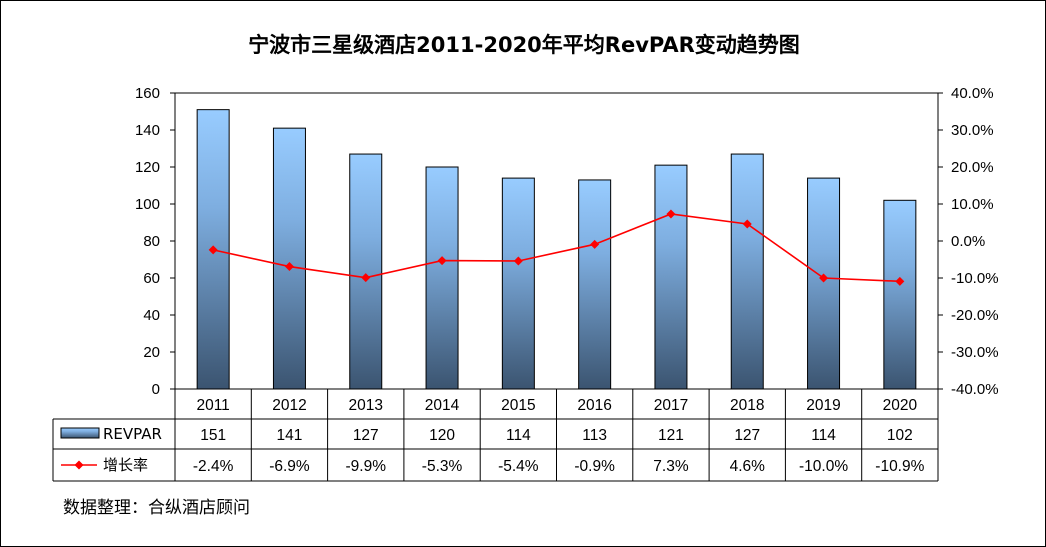 The image size is (1046, 547). What do you see at coordinates (524, 45) in the screenshot?
I see `chart-title: 宁波市三星级酒店2011-2020年平均RevPAR变动趋势图` at bounding box center [524, 45].